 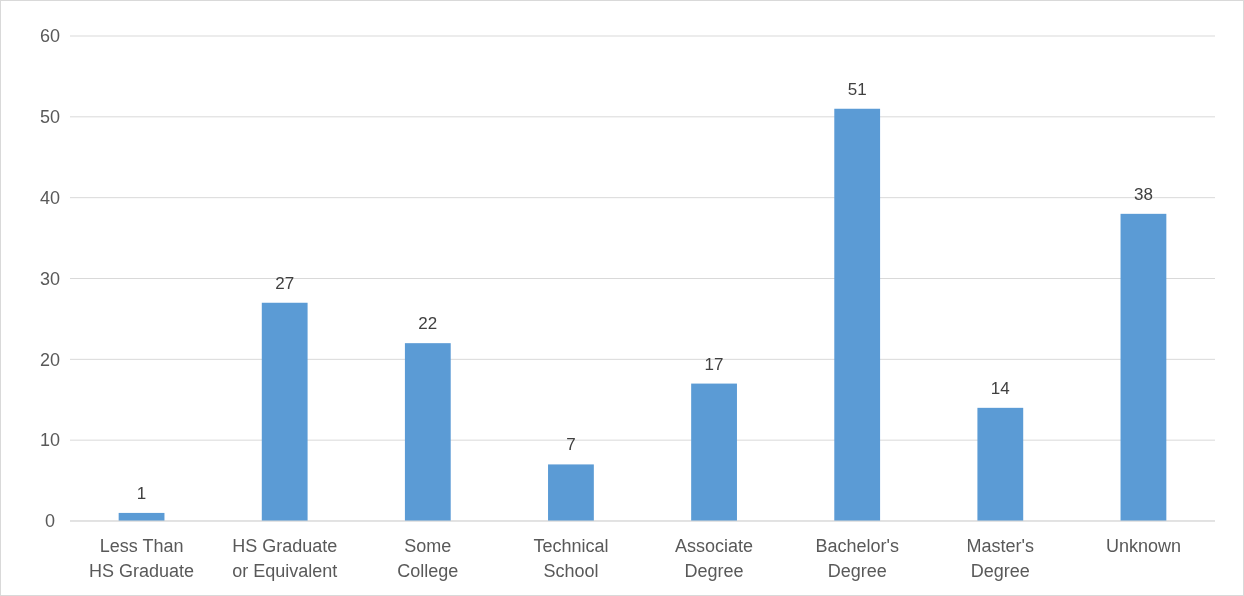 What do you see at coordinates (571, 445) in the screenshot?
I see `data-label: 7` at bounding box center [571, 445].